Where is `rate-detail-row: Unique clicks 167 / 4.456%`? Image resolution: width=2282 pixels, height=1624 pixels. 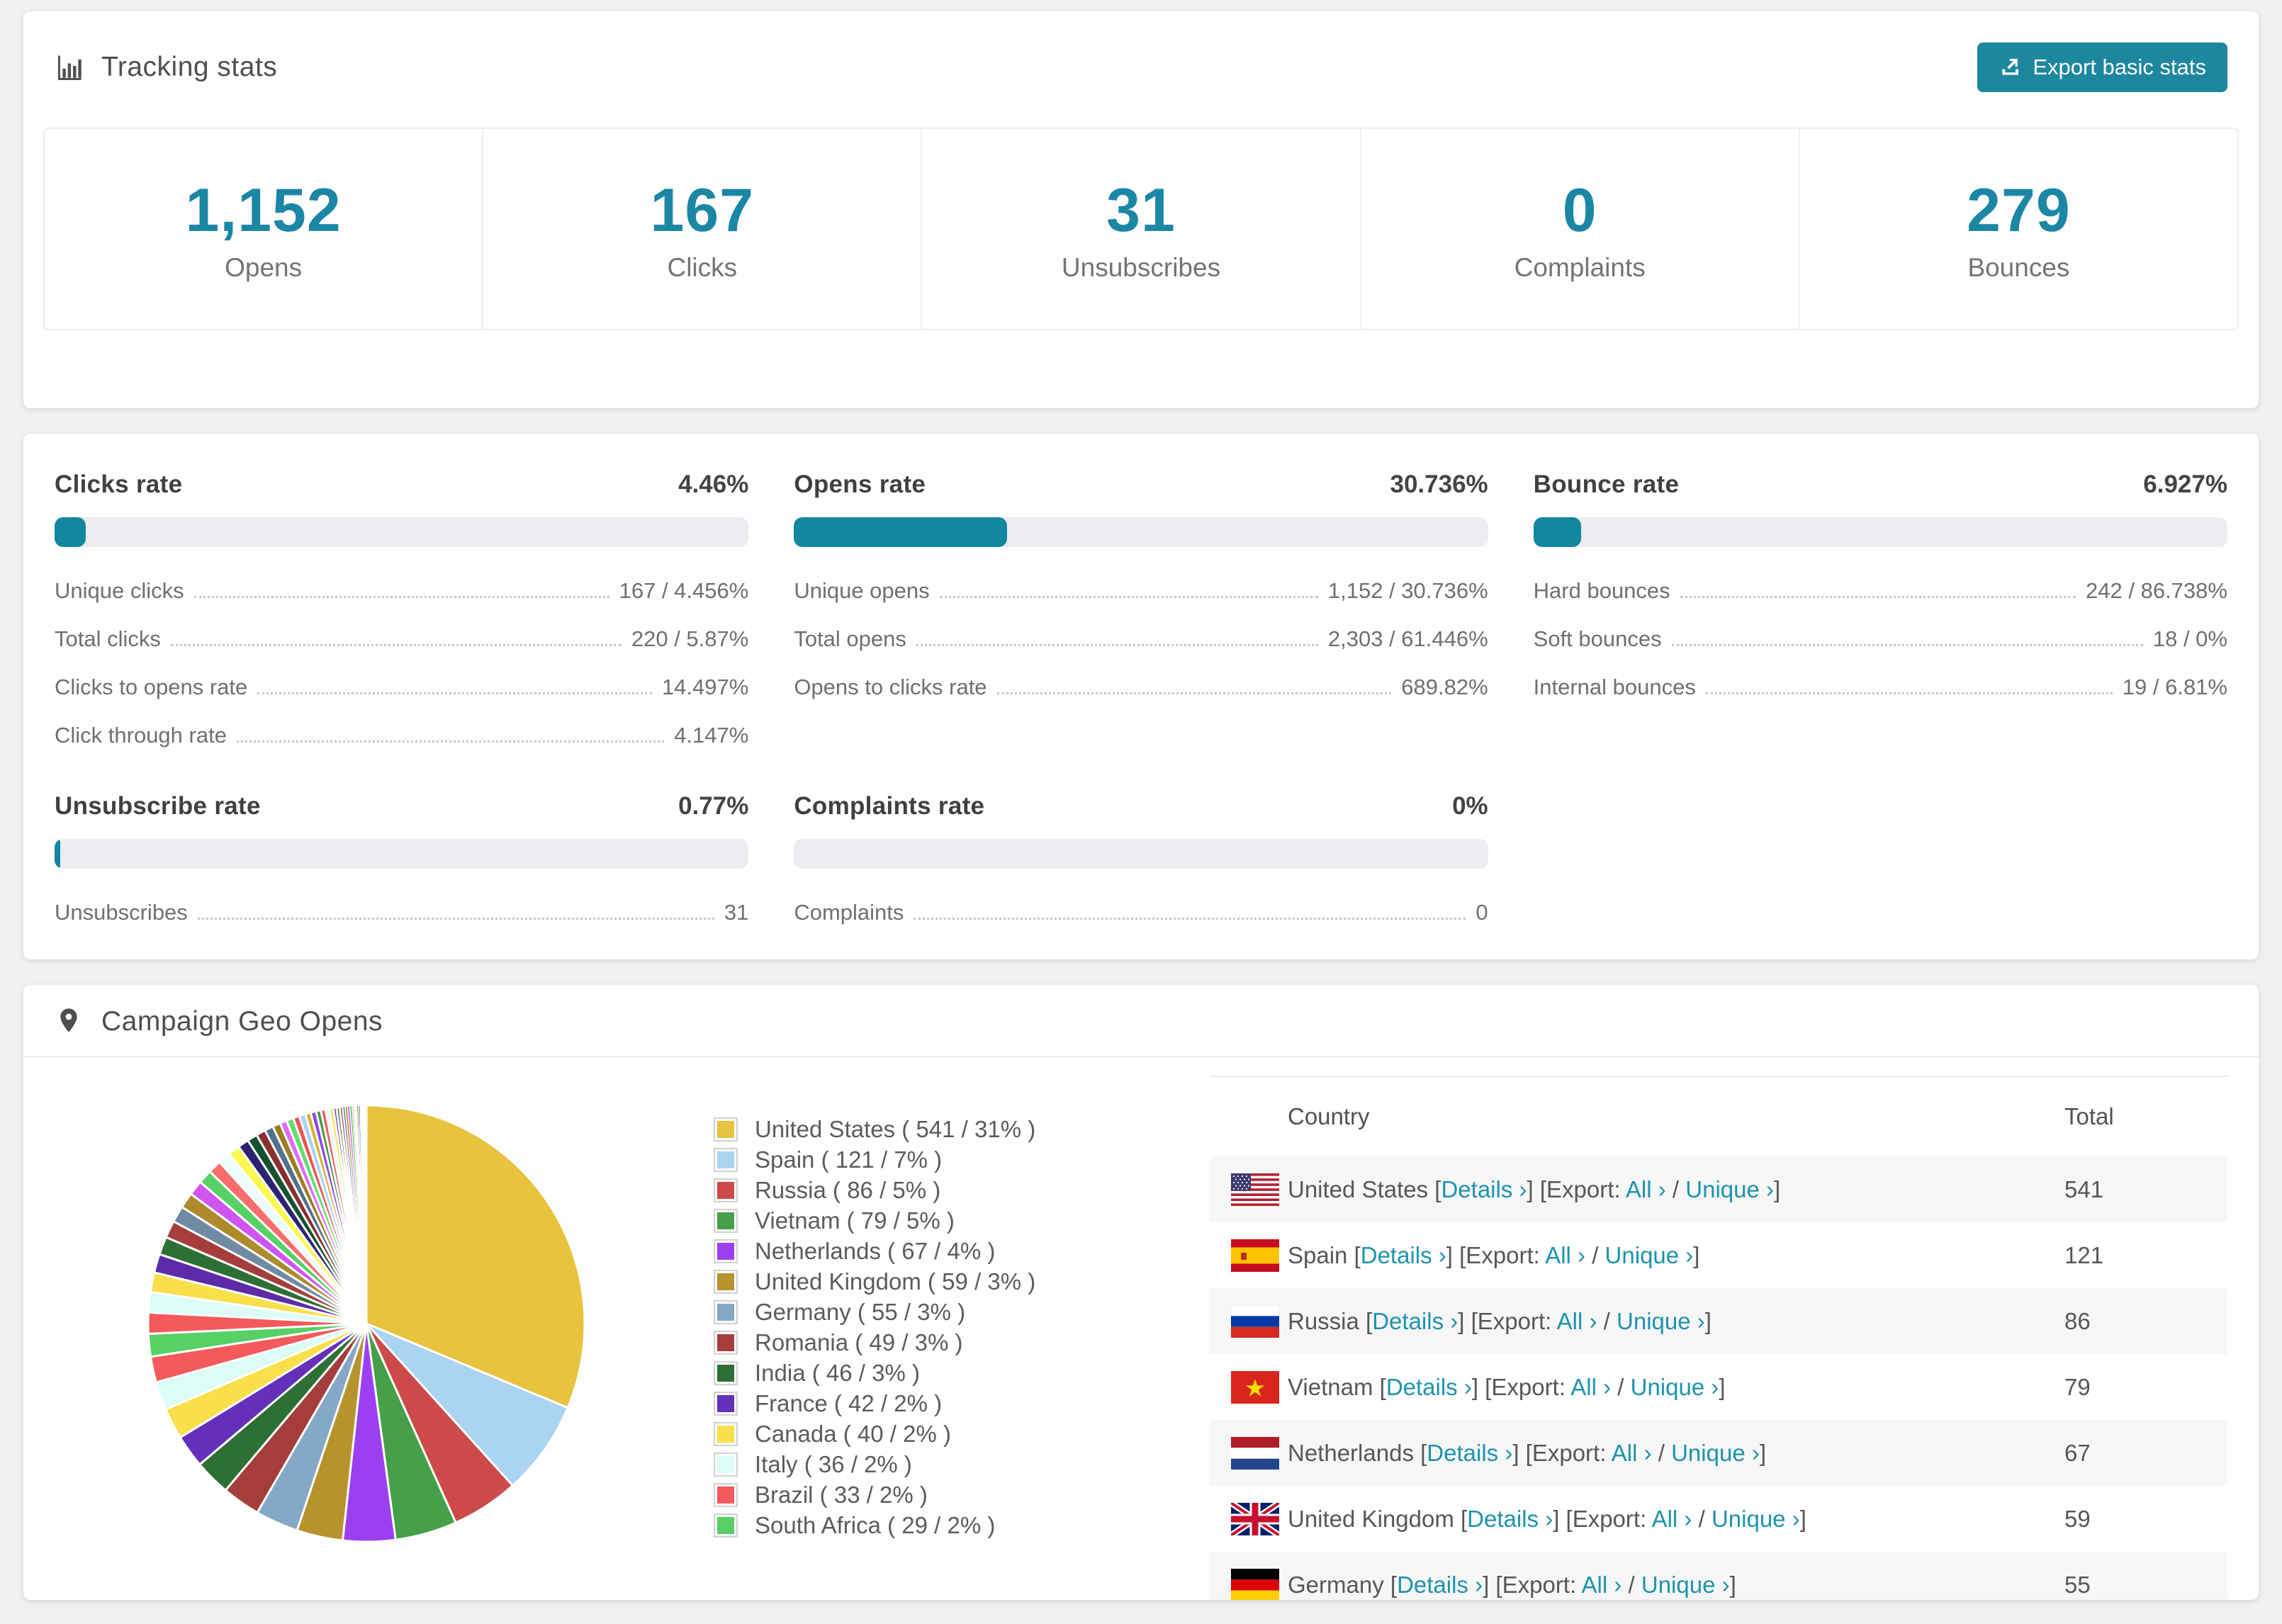 rate-detail-row: Unique clicks 167 / 4.456% is located at coordinates (402, 591).